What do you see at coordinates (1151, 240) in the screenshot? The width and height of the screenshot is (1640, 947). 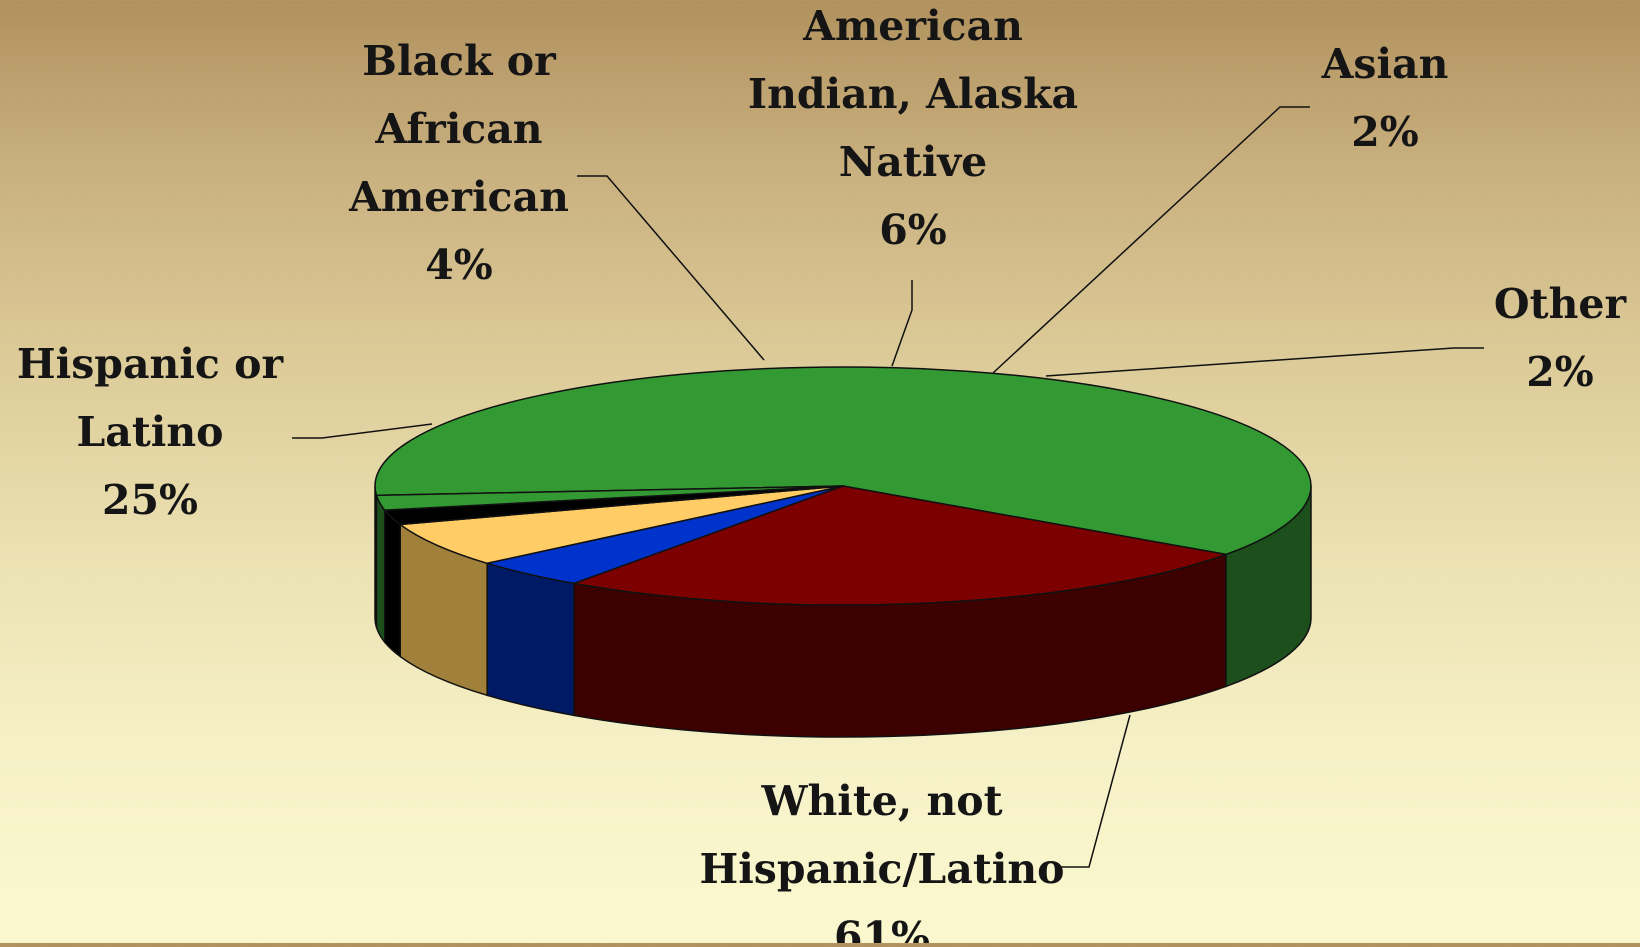 I see `leader-line-asian` at bounding box center [1151, 240].